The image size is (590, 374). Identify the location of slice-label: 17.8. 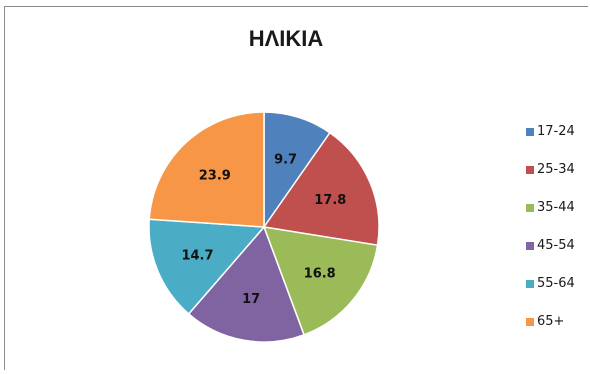
(330, 200).